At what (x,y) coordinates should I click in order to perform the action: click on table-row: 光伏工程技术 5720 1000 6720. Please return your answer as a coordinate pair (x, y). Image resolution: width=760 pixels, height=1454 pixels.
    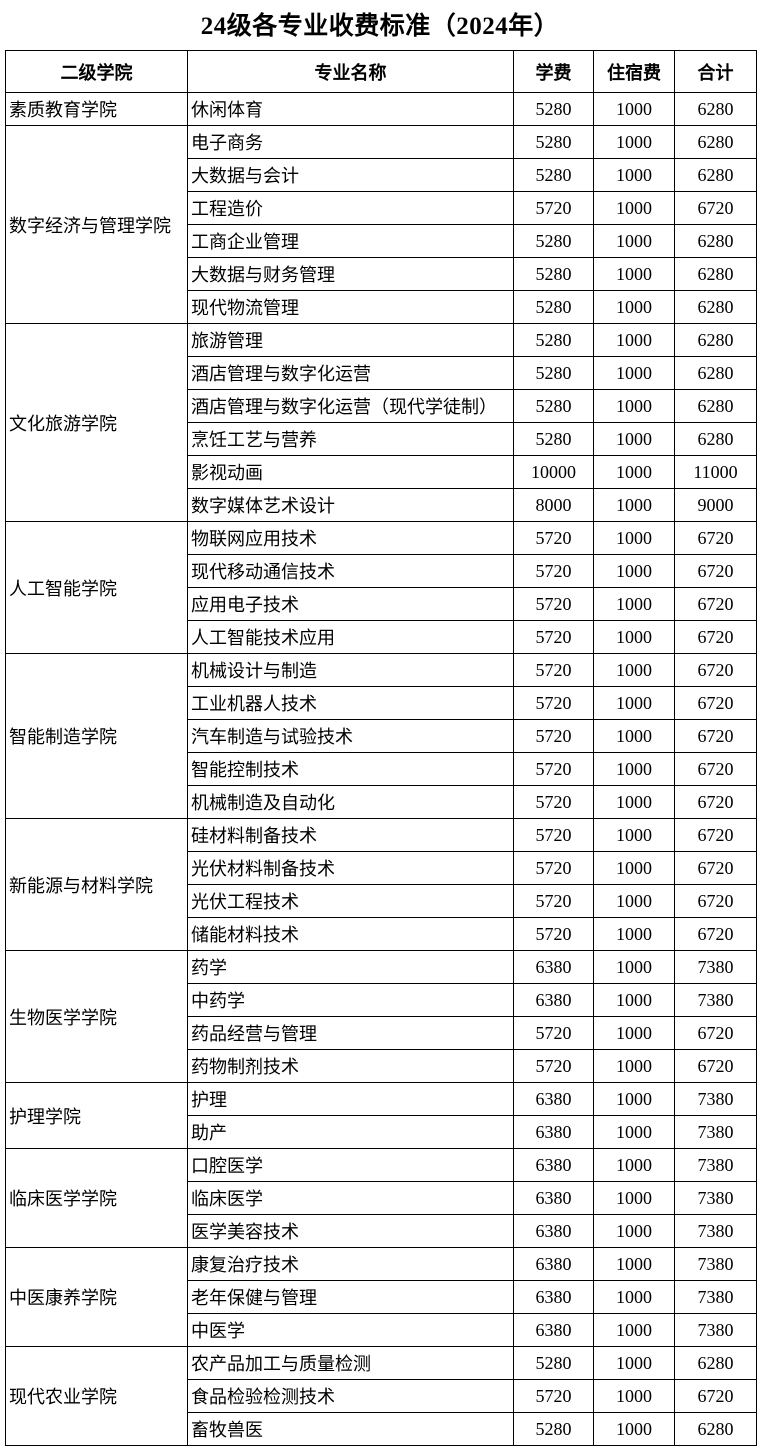
    Looking at the image, I should click on (381, 901).